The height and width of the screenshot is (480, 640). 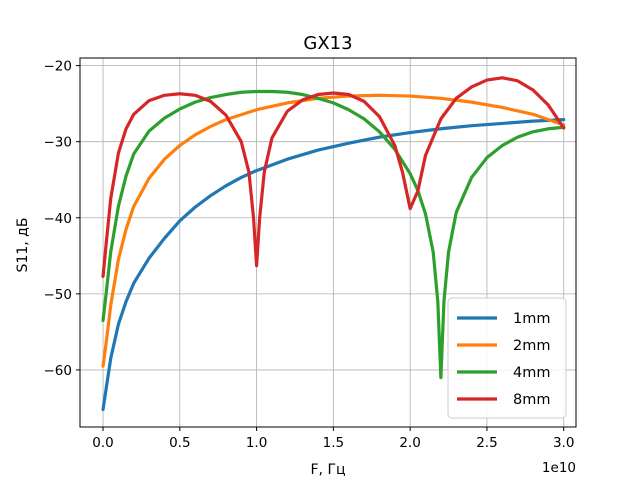 I want to click on y-tick-label: −40, so click(x=58, y=219).